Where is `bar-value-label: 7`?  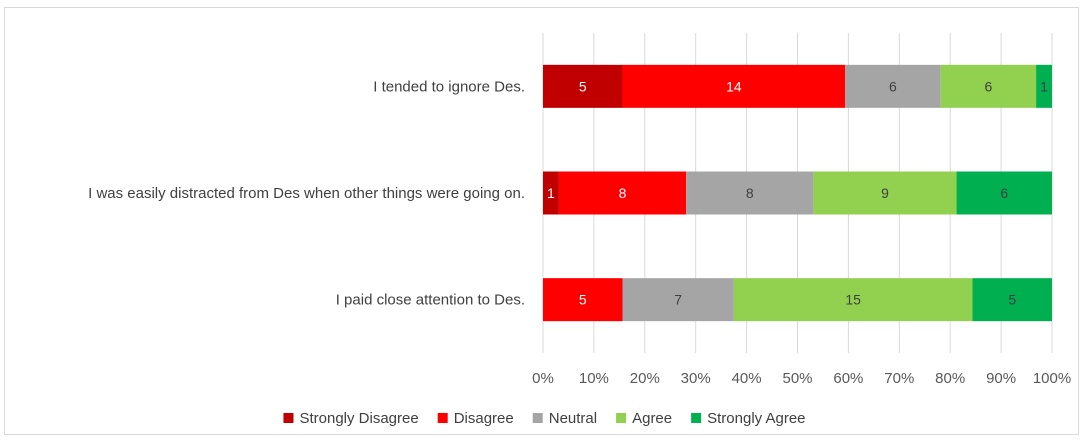
bar-value-label: 7 is located at coordinates (678, 300).